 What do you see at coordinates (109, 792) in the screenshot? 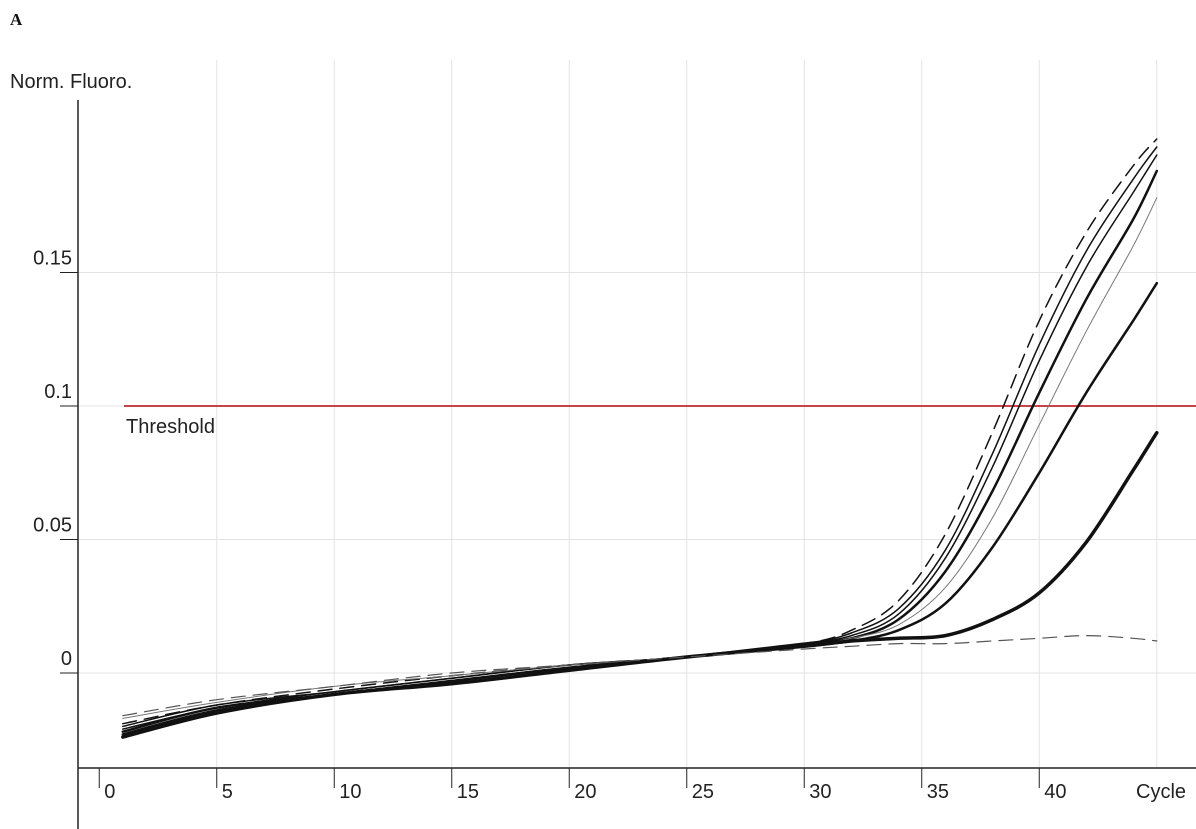
I see `x-tick-label: 0` at bounding box center [109, 792].